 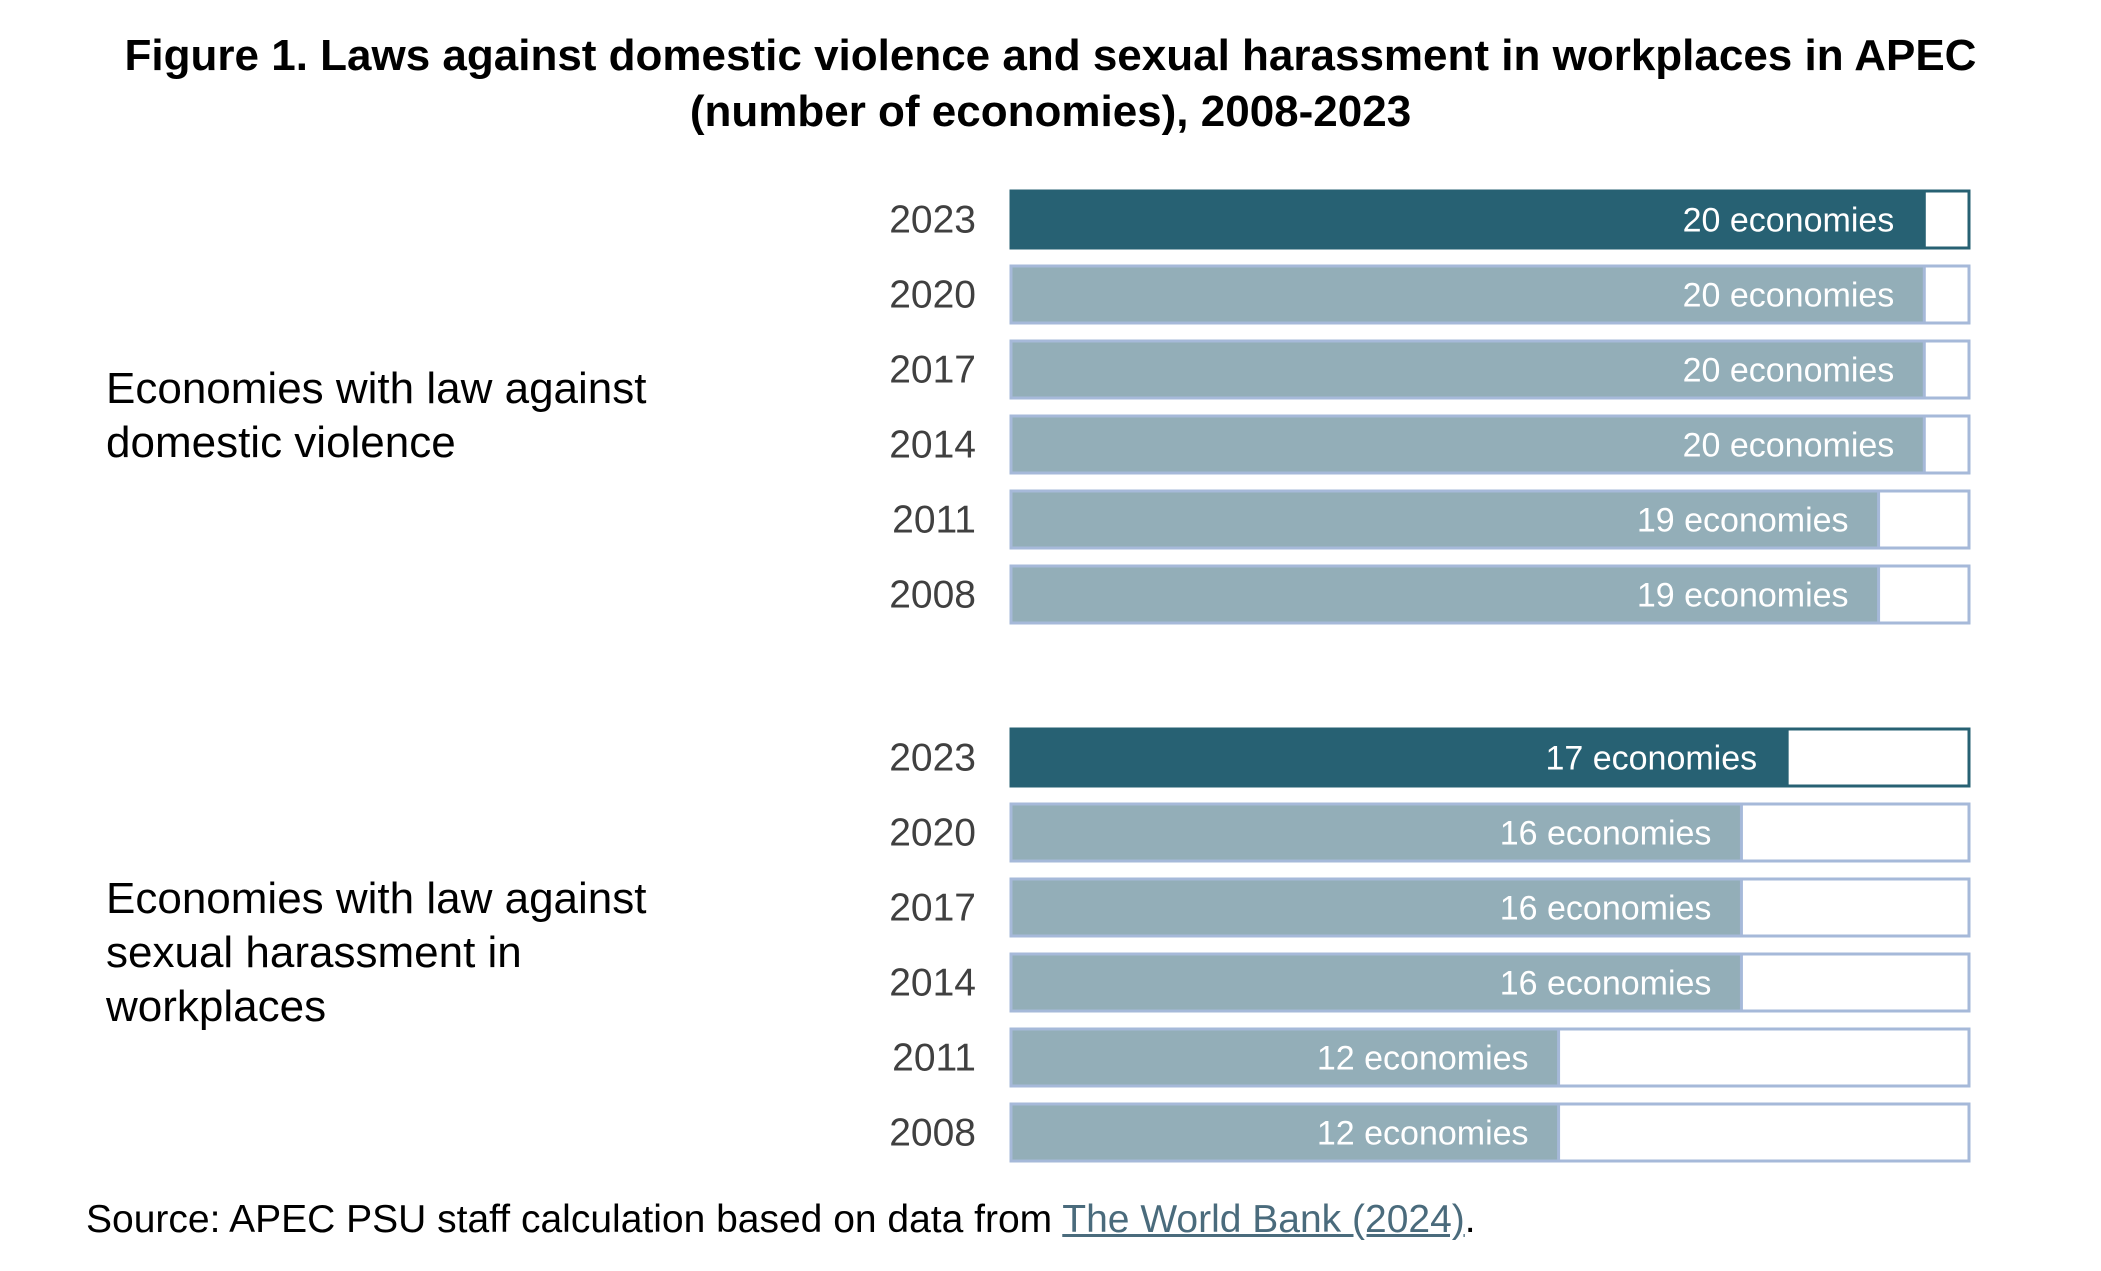 What do you see at coordinates (1050, 111) in the screenshot?
I see `title-line-2: (number of economies), 2008-2023` at bounding box center [1050, 111].